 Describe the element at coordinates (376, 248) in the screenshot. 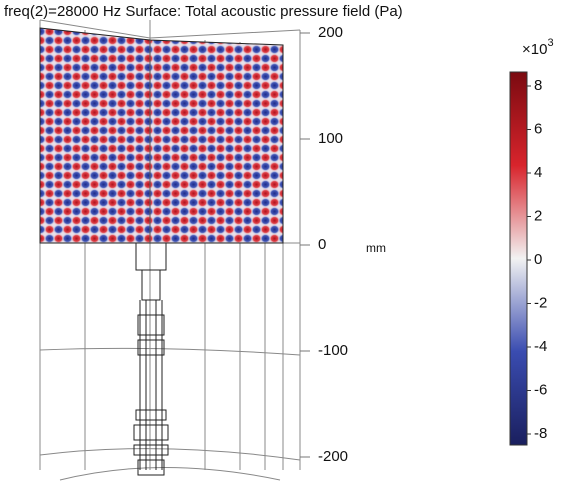

I see `axis-unit: mm` at that location.